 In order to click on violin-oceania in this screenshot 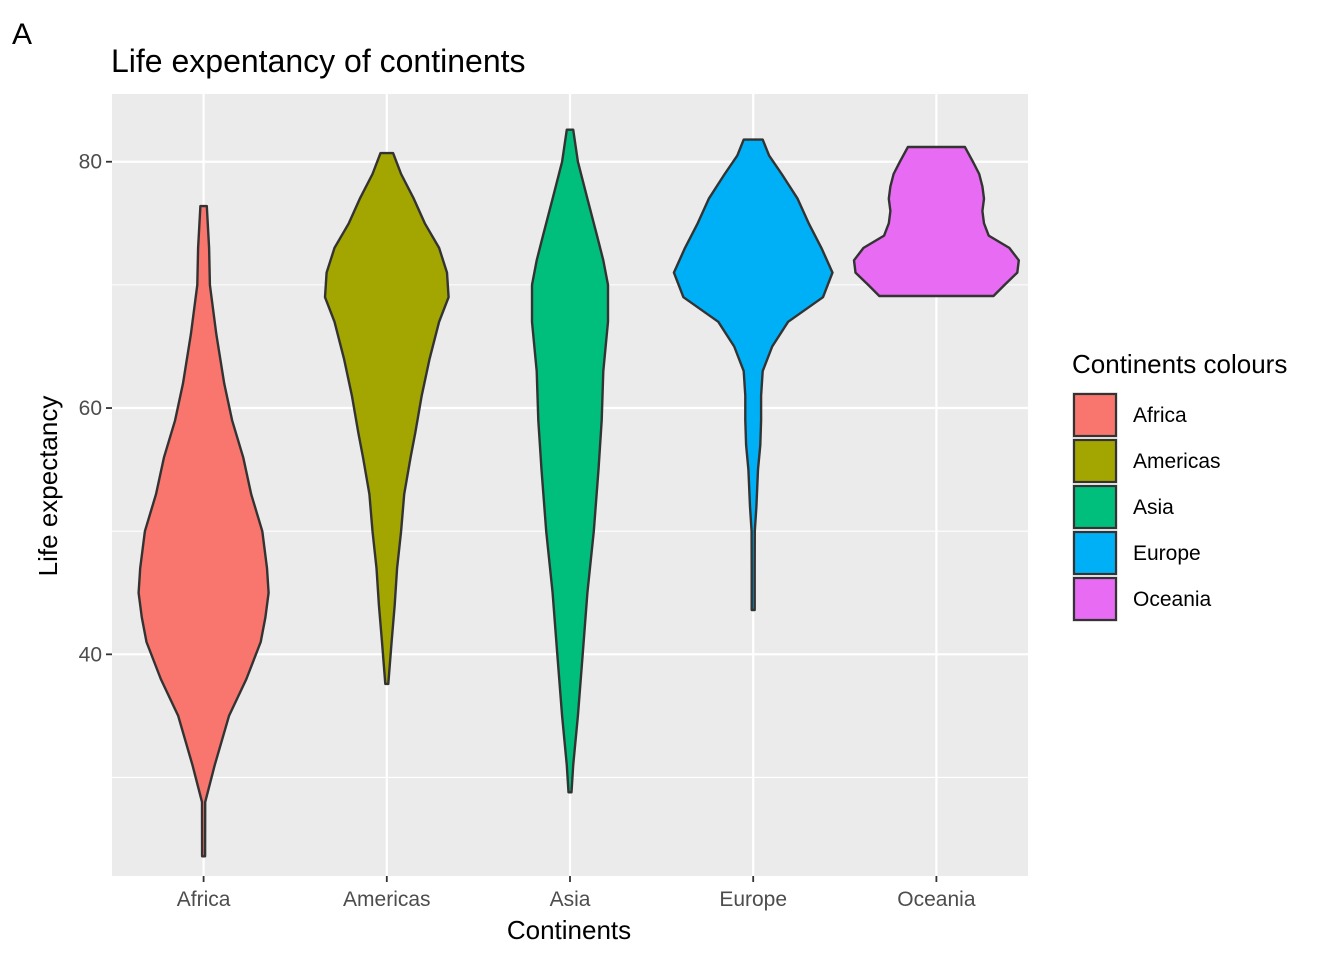, I will do `click(936, 221)`.